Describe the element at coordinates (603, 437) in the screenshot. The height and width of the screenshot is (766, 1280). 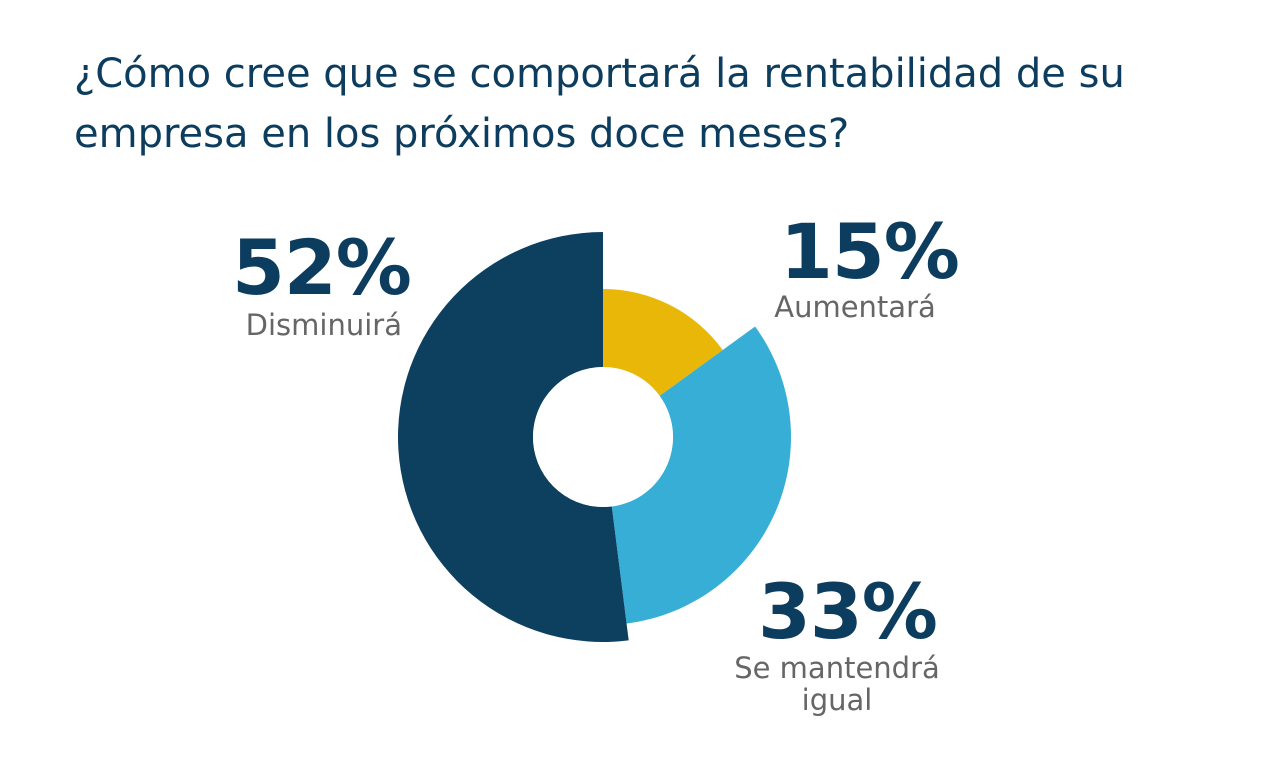
I see `donut-hole` at that location.